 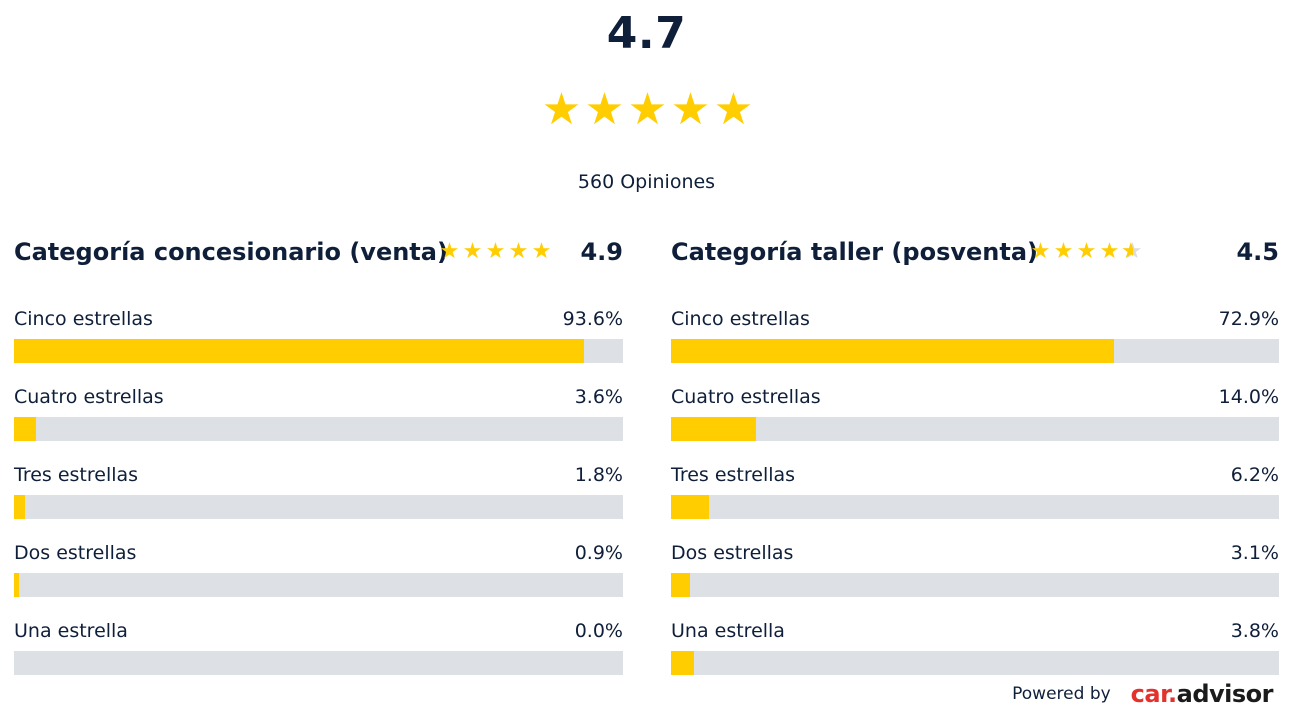 I want to click on rating-row-percent: 6.2%, so click(x=1254, y=475).